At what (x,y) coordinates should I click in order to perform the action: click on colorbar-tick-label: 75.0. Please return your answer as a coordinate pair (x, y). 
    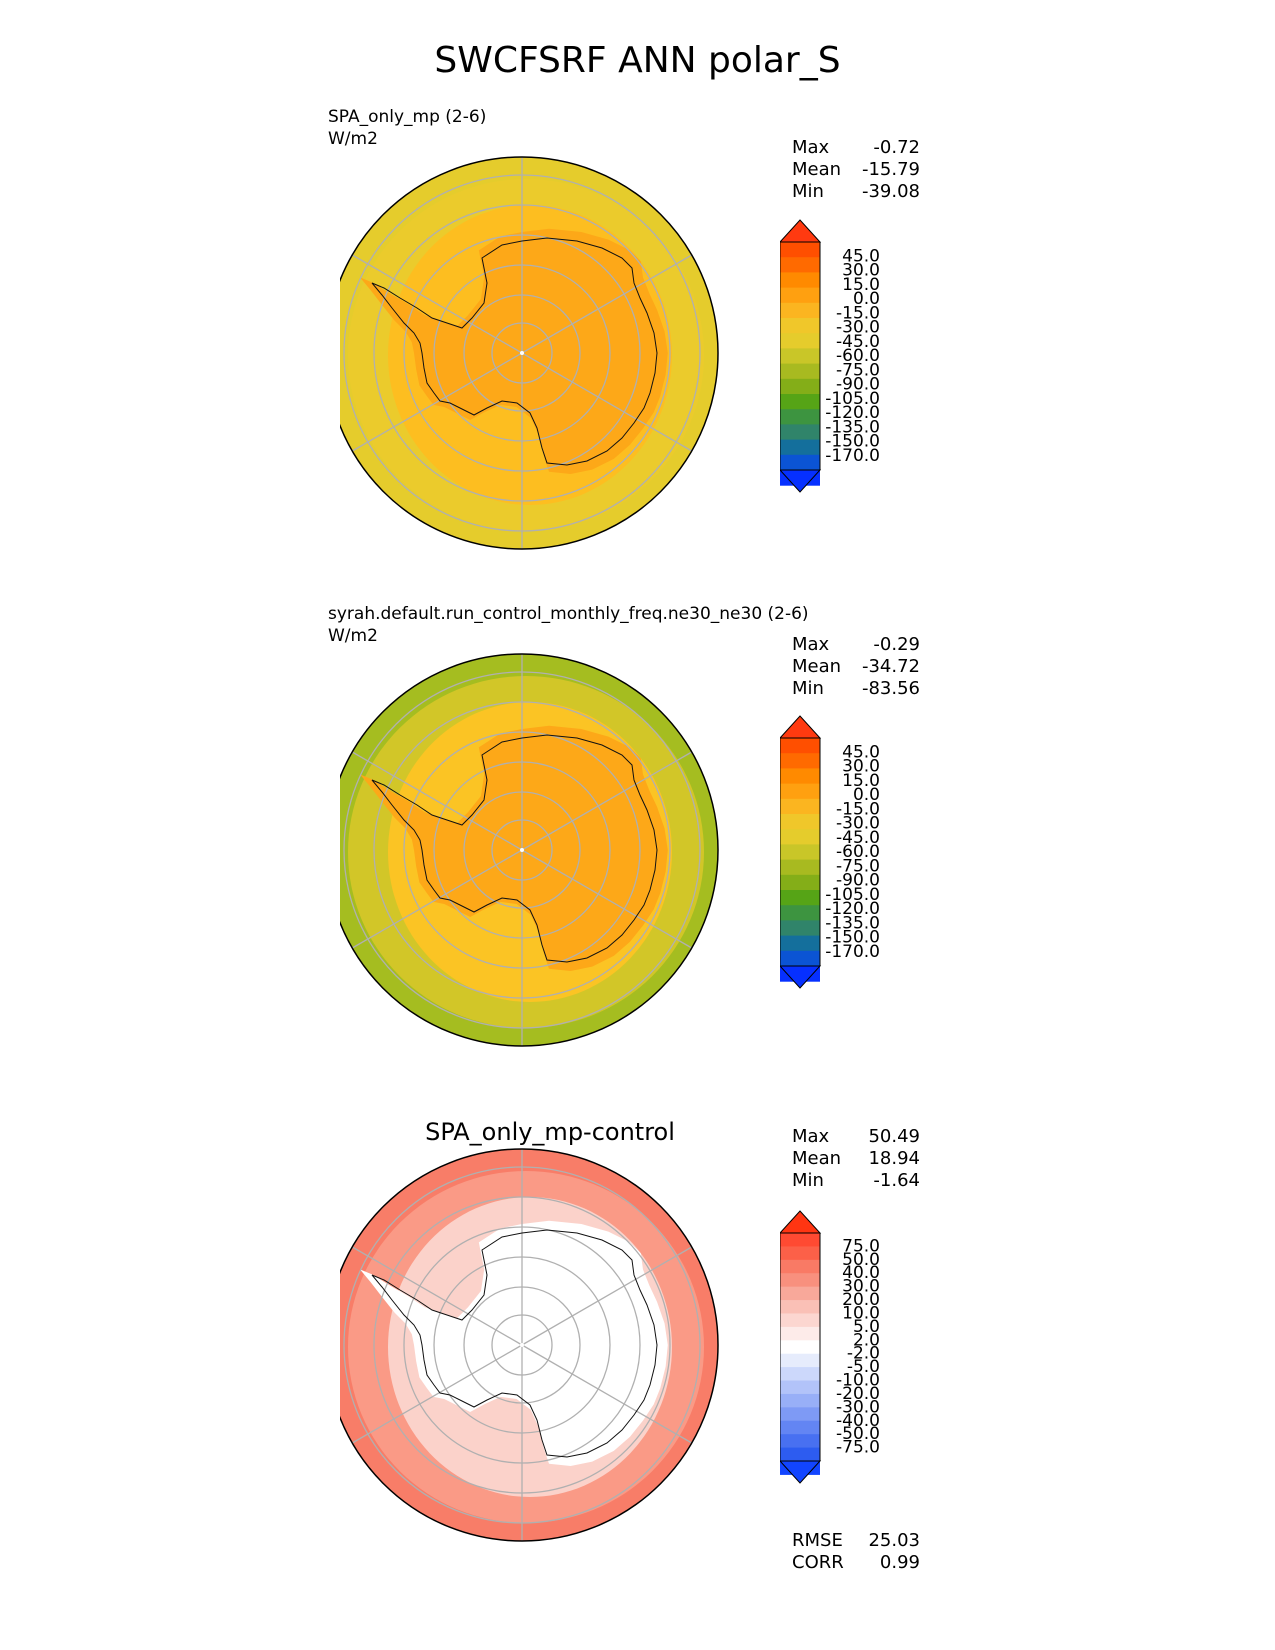
    Looking at the image, I should click on (861, 1246).